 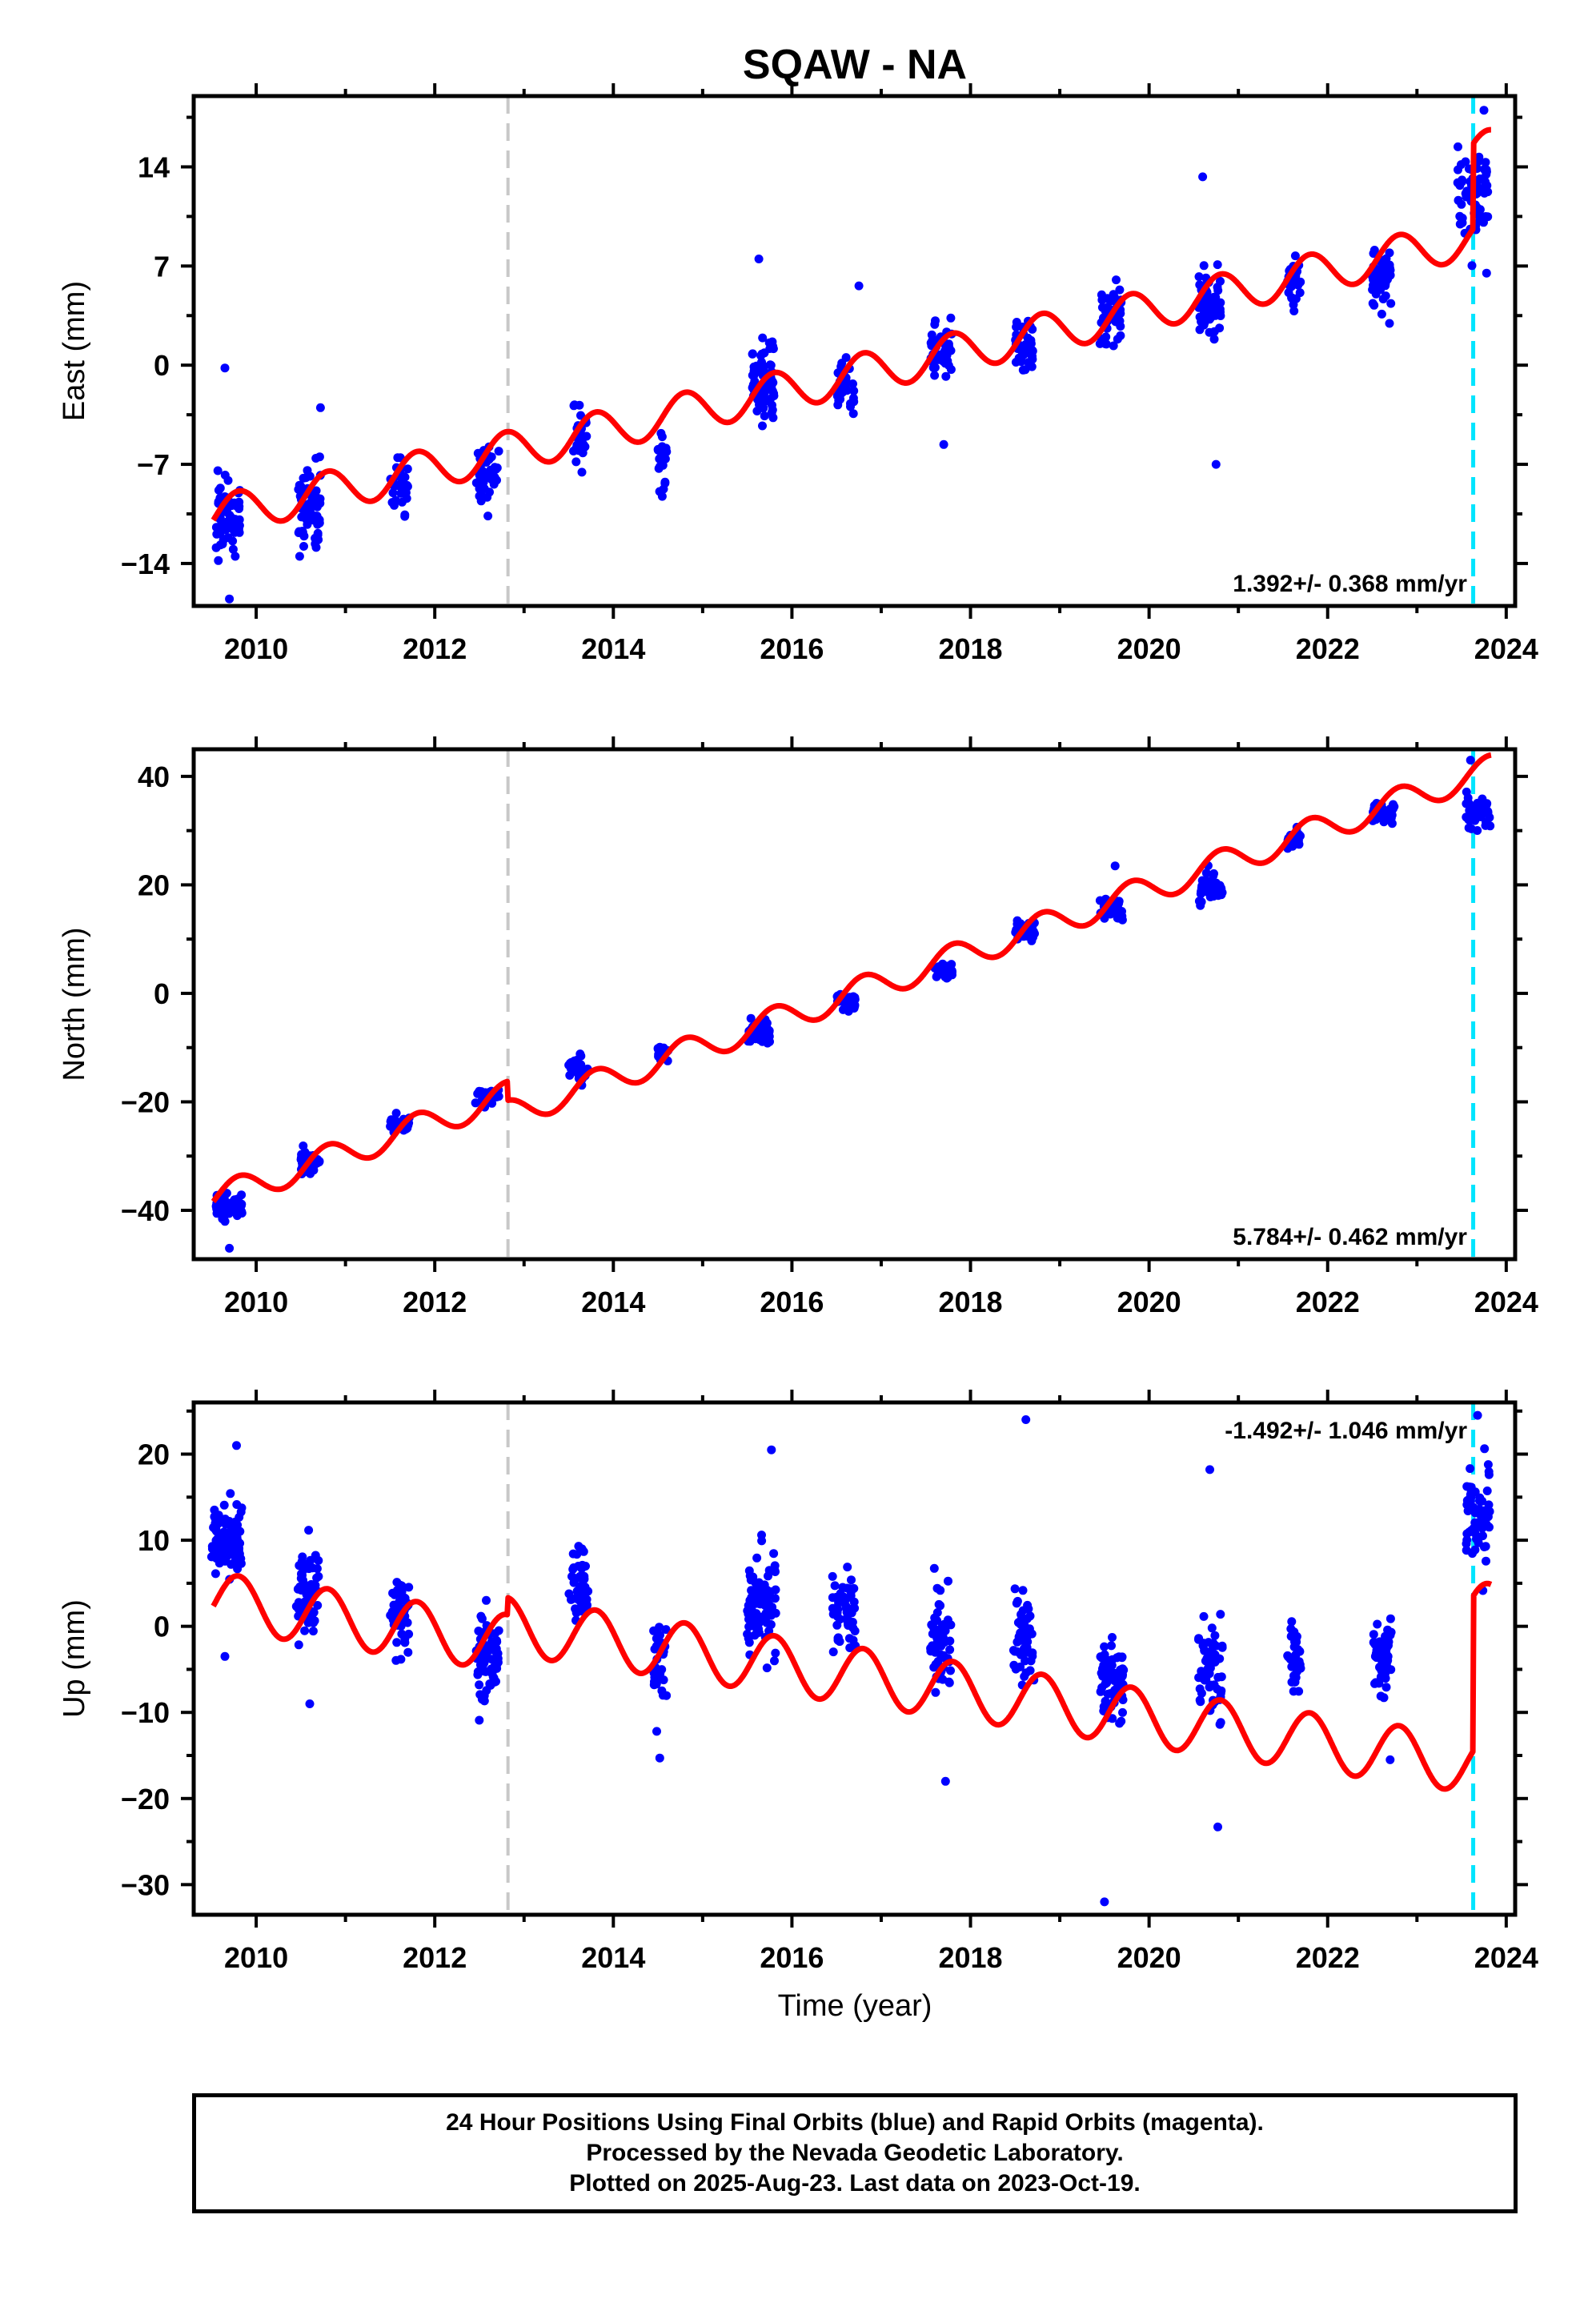 I want to click on up-x-tick-label: 2016, so click(x=792, y=1957).